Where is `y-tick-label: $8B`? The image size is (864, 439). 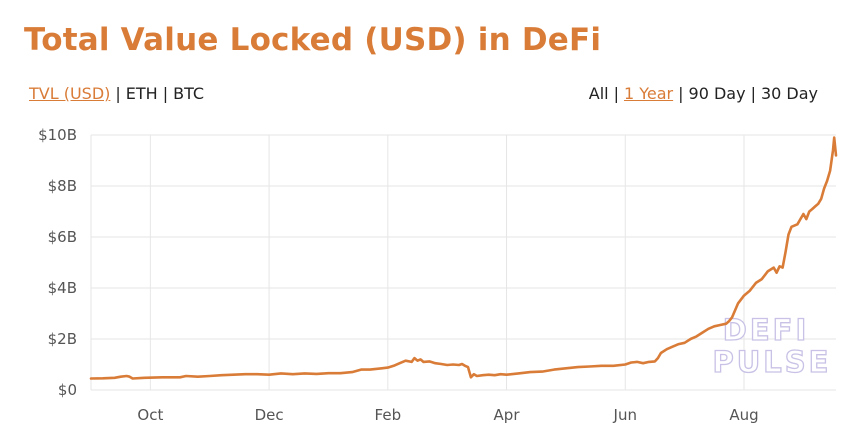 y-tick-label: $8B is located at coordinates (62, 186).